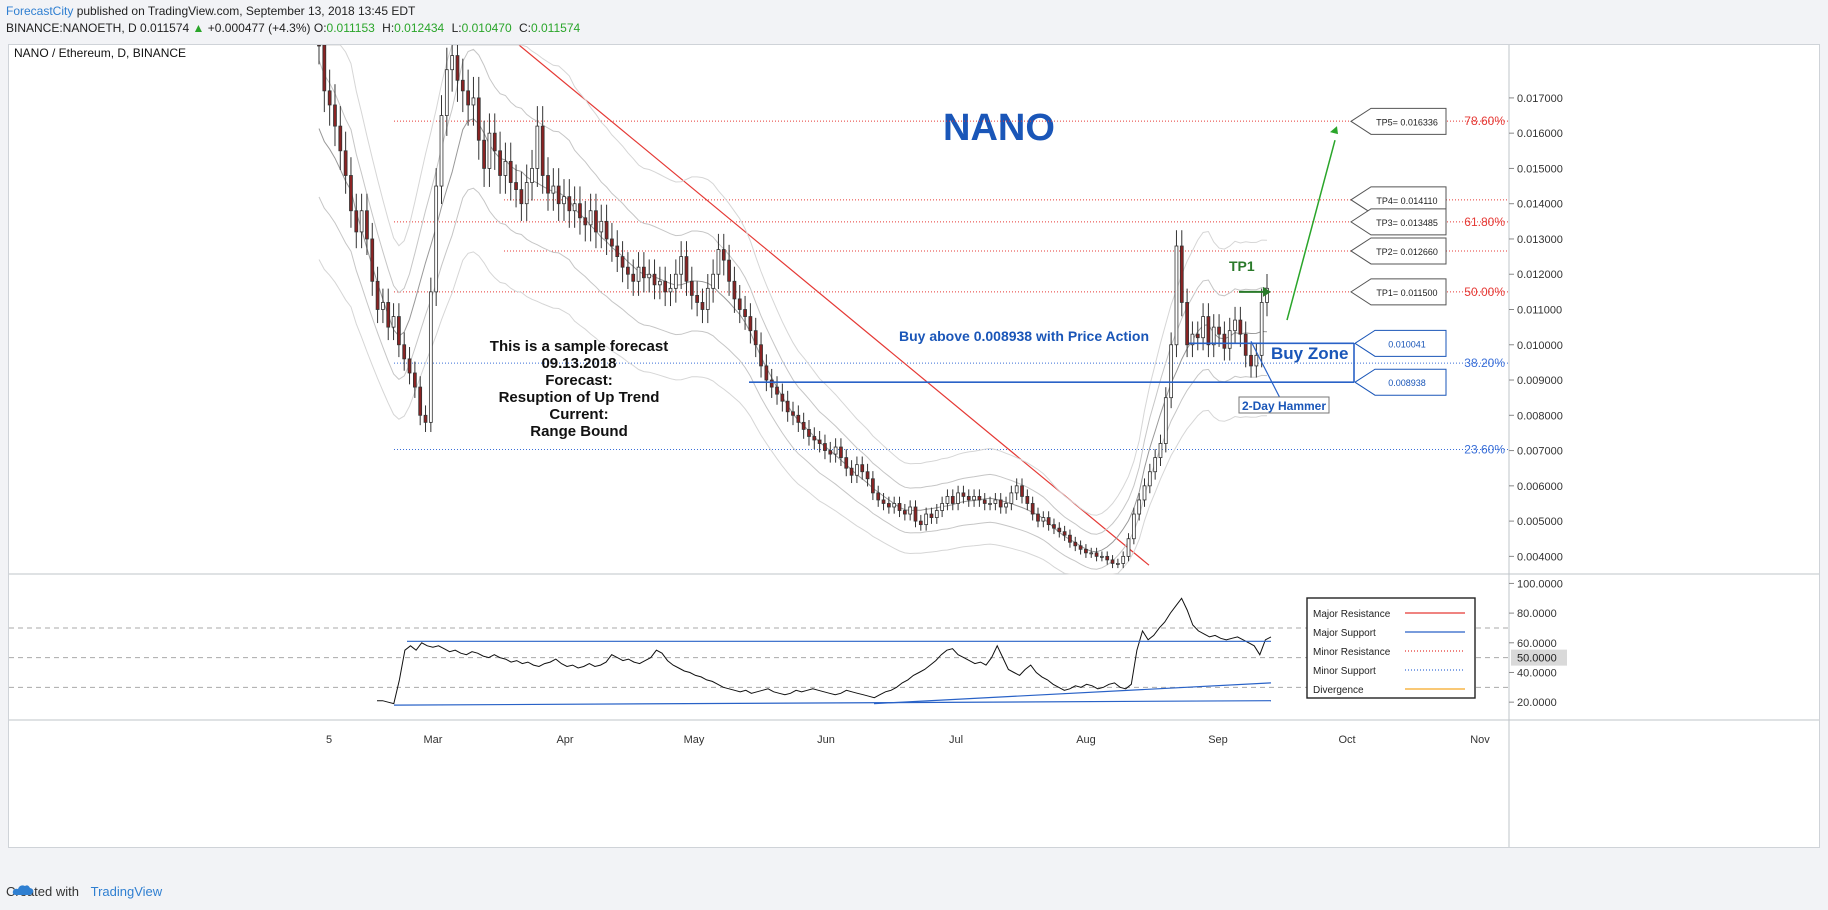 The height and width of the screenshot is (910, 1828). I want to click on zone-callout, so click(1400, 343).